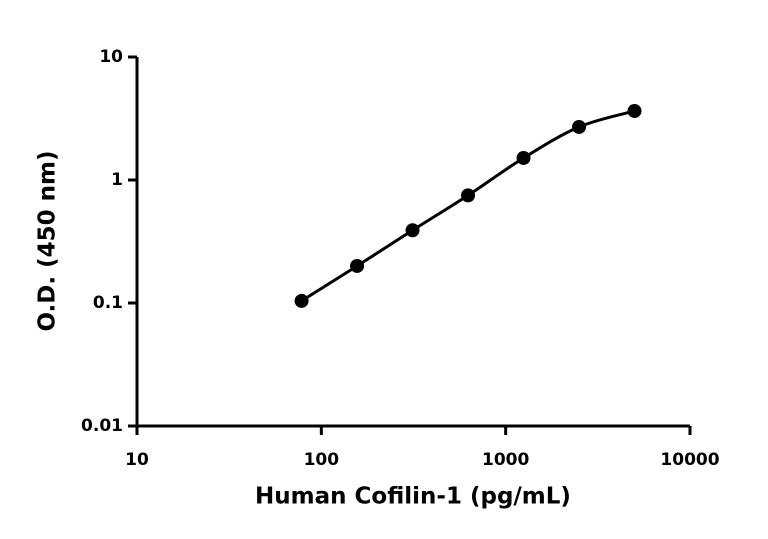 Image resolution: width=768 pixels, height=539 pixels. Describe the element at coordinates (111, 57) in the screenshot. I see `y-tick-label: 10` at that location.